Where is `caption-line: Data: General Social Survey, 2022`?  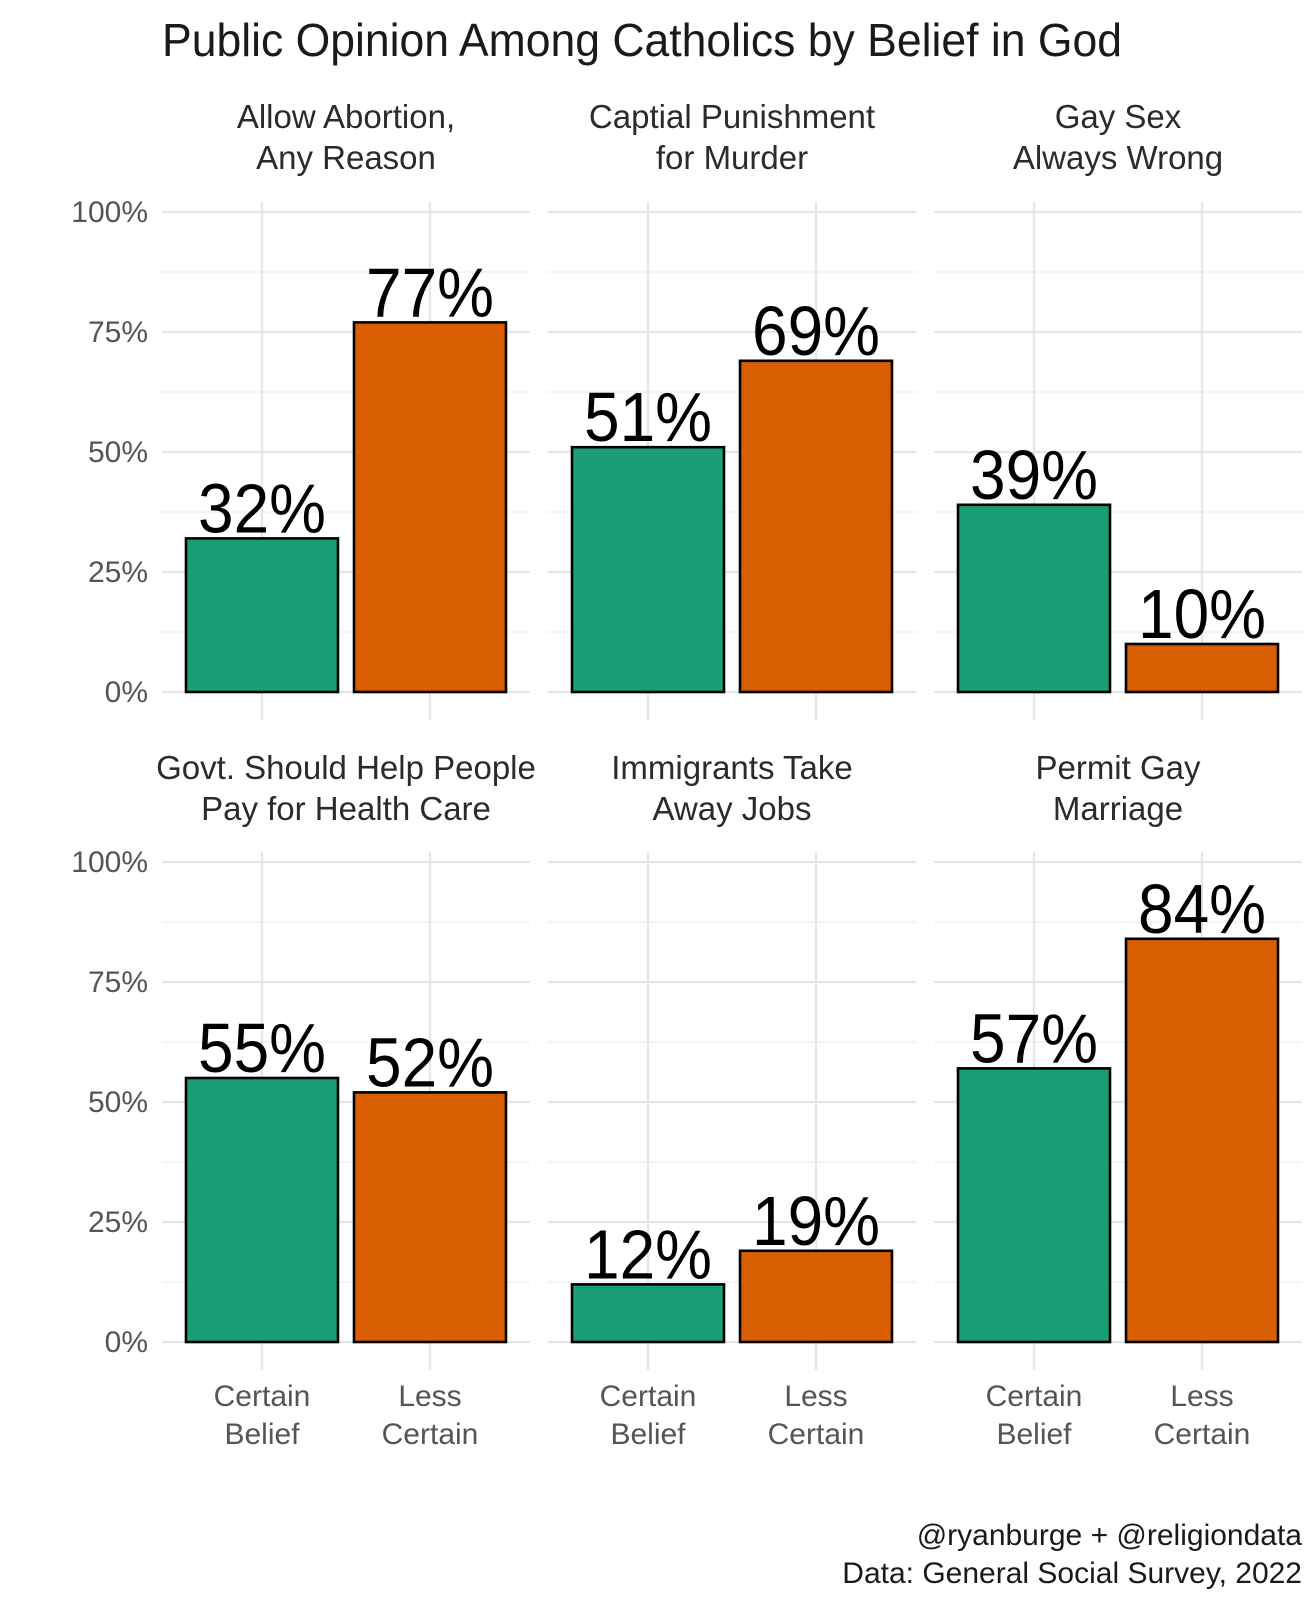
caption-line: Data: General Social Survey, 2022 is located at coordinates (1072, 1573).